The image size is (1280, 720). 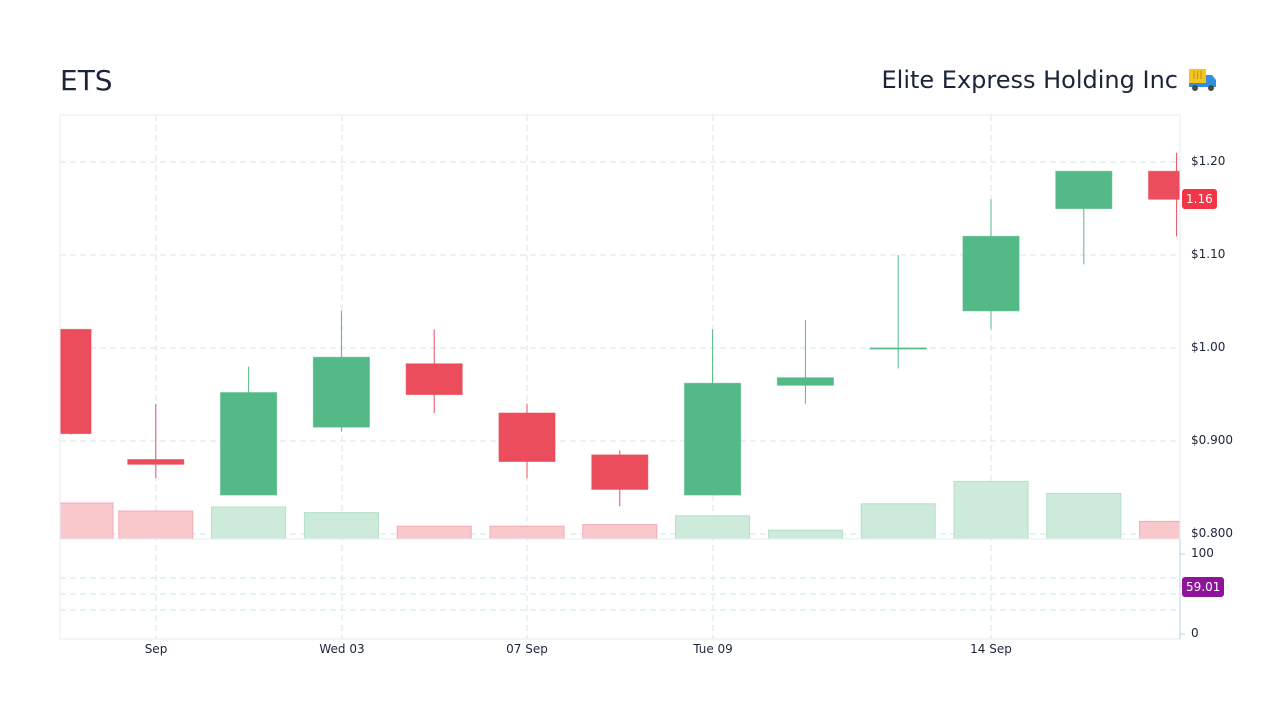 I want to click on last-price-tag: 1.16, so click(x=1199, y=199).